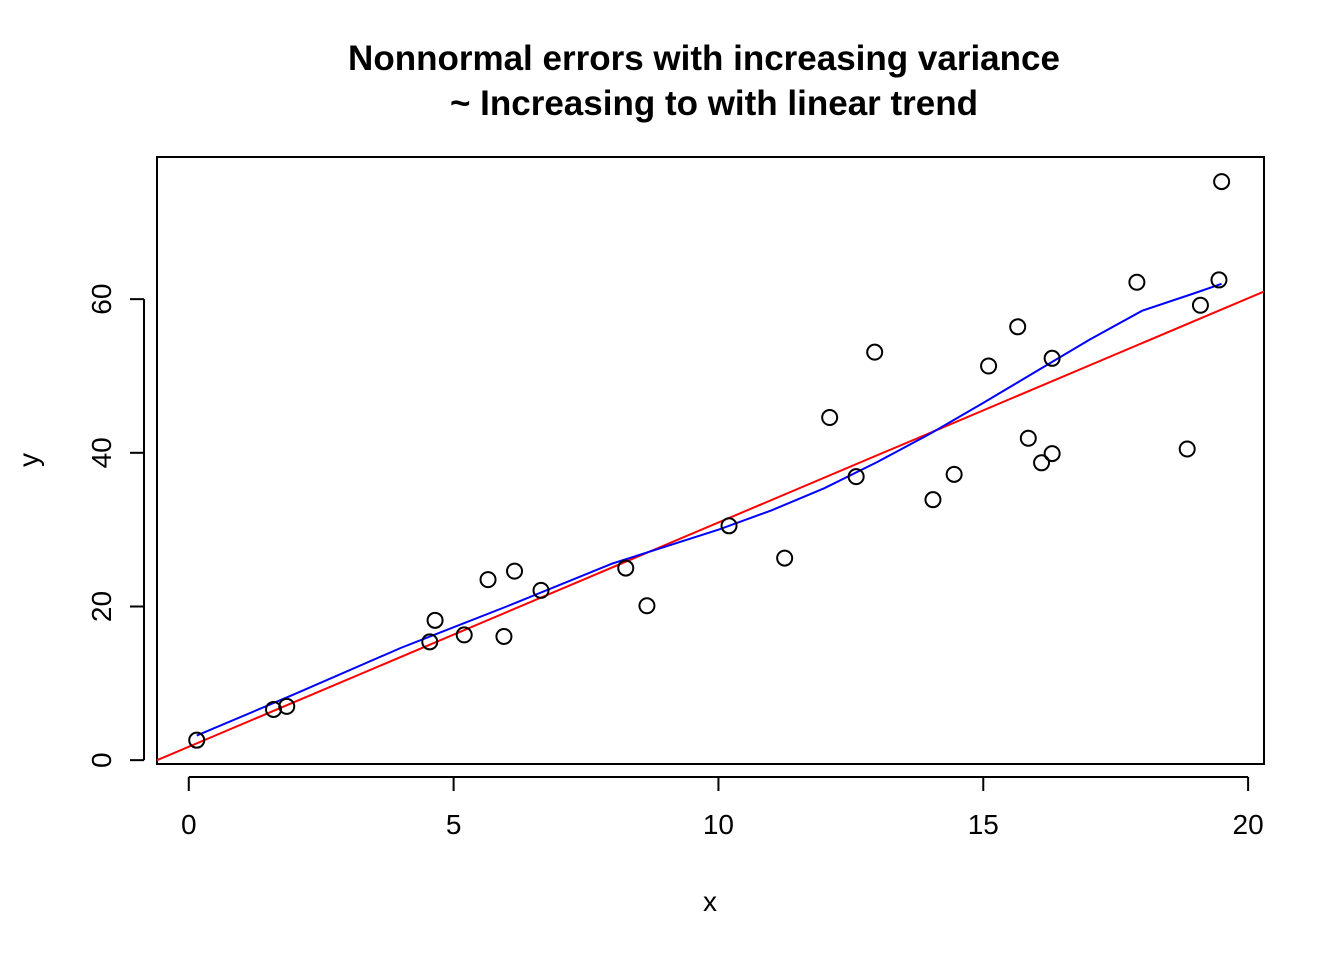 The width and height of the screenshot is (1344, 960). Describe the element at coordinates (714, 103) in the screenshot. I see `chart-subtitle: ~ Increasing to with linear trend` at that location.